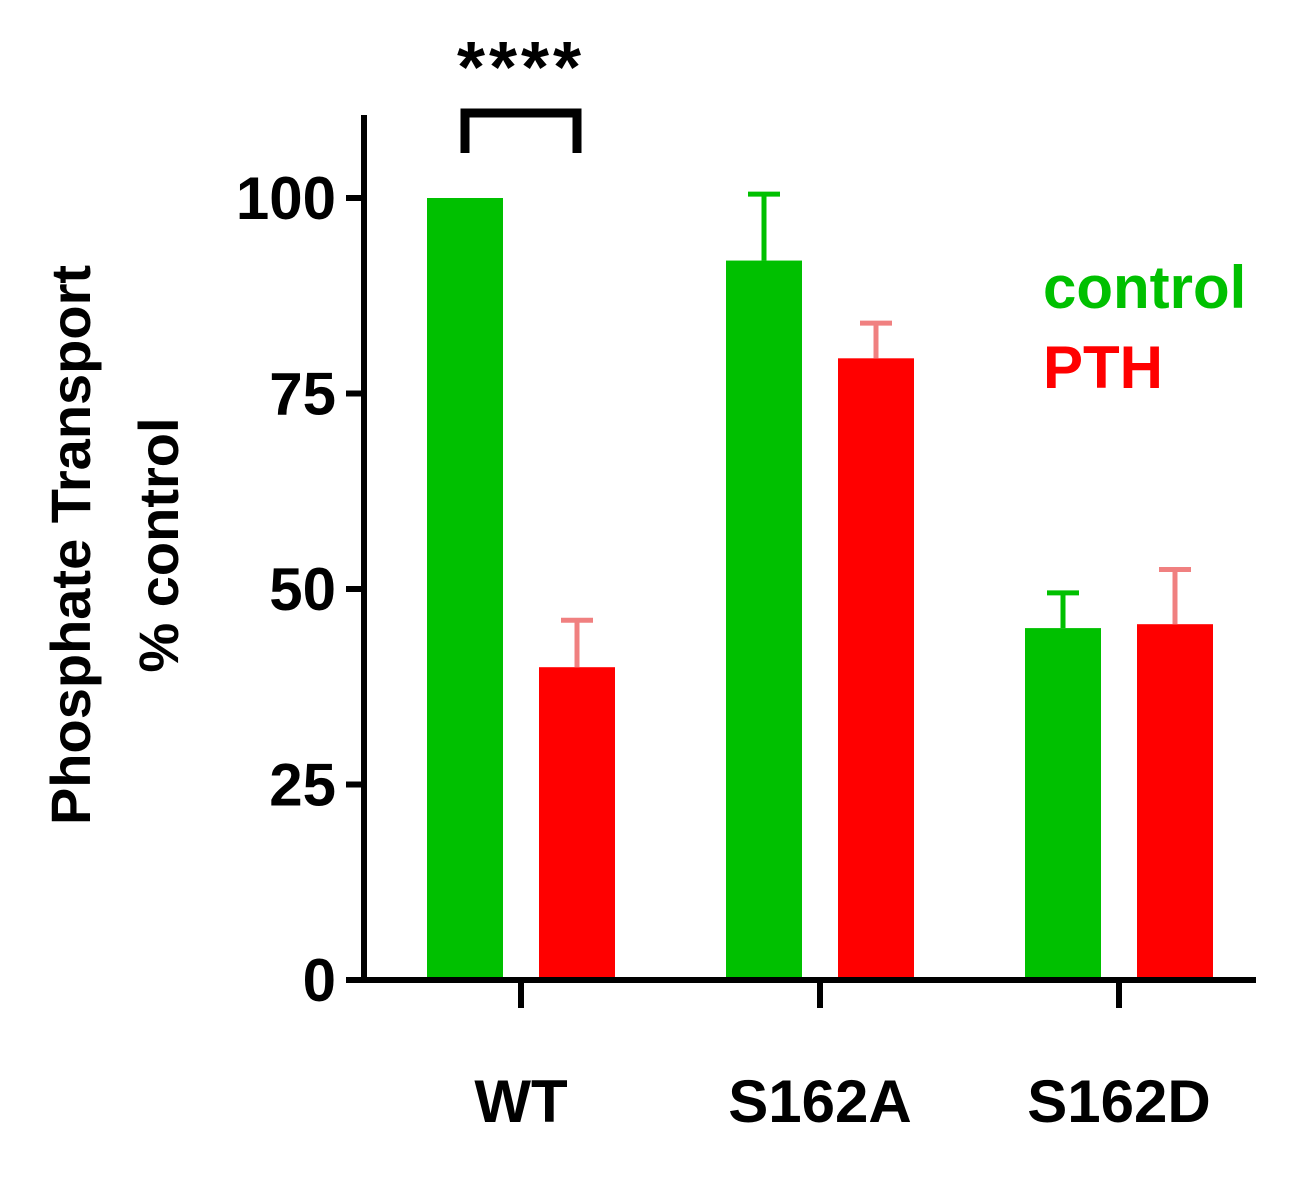 This screenshot has width=1314, height=1192. Describe the element at coordinates (114, 545) in the screenshot. I see `y-axis-label: Phosphate Transport % control` at that location.